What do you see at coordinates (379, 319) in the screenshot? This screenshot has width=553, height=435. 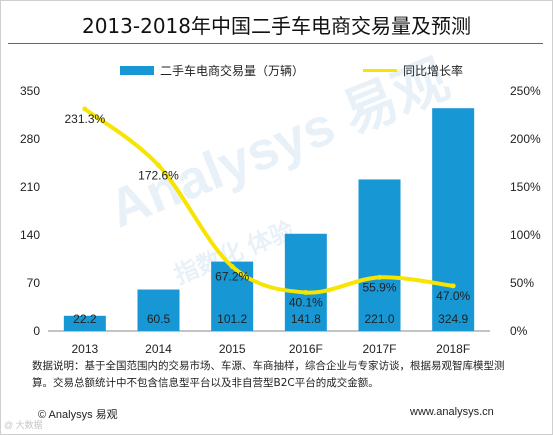 I see `bar-value-label: 221.0` at bounding box center [379, 319].